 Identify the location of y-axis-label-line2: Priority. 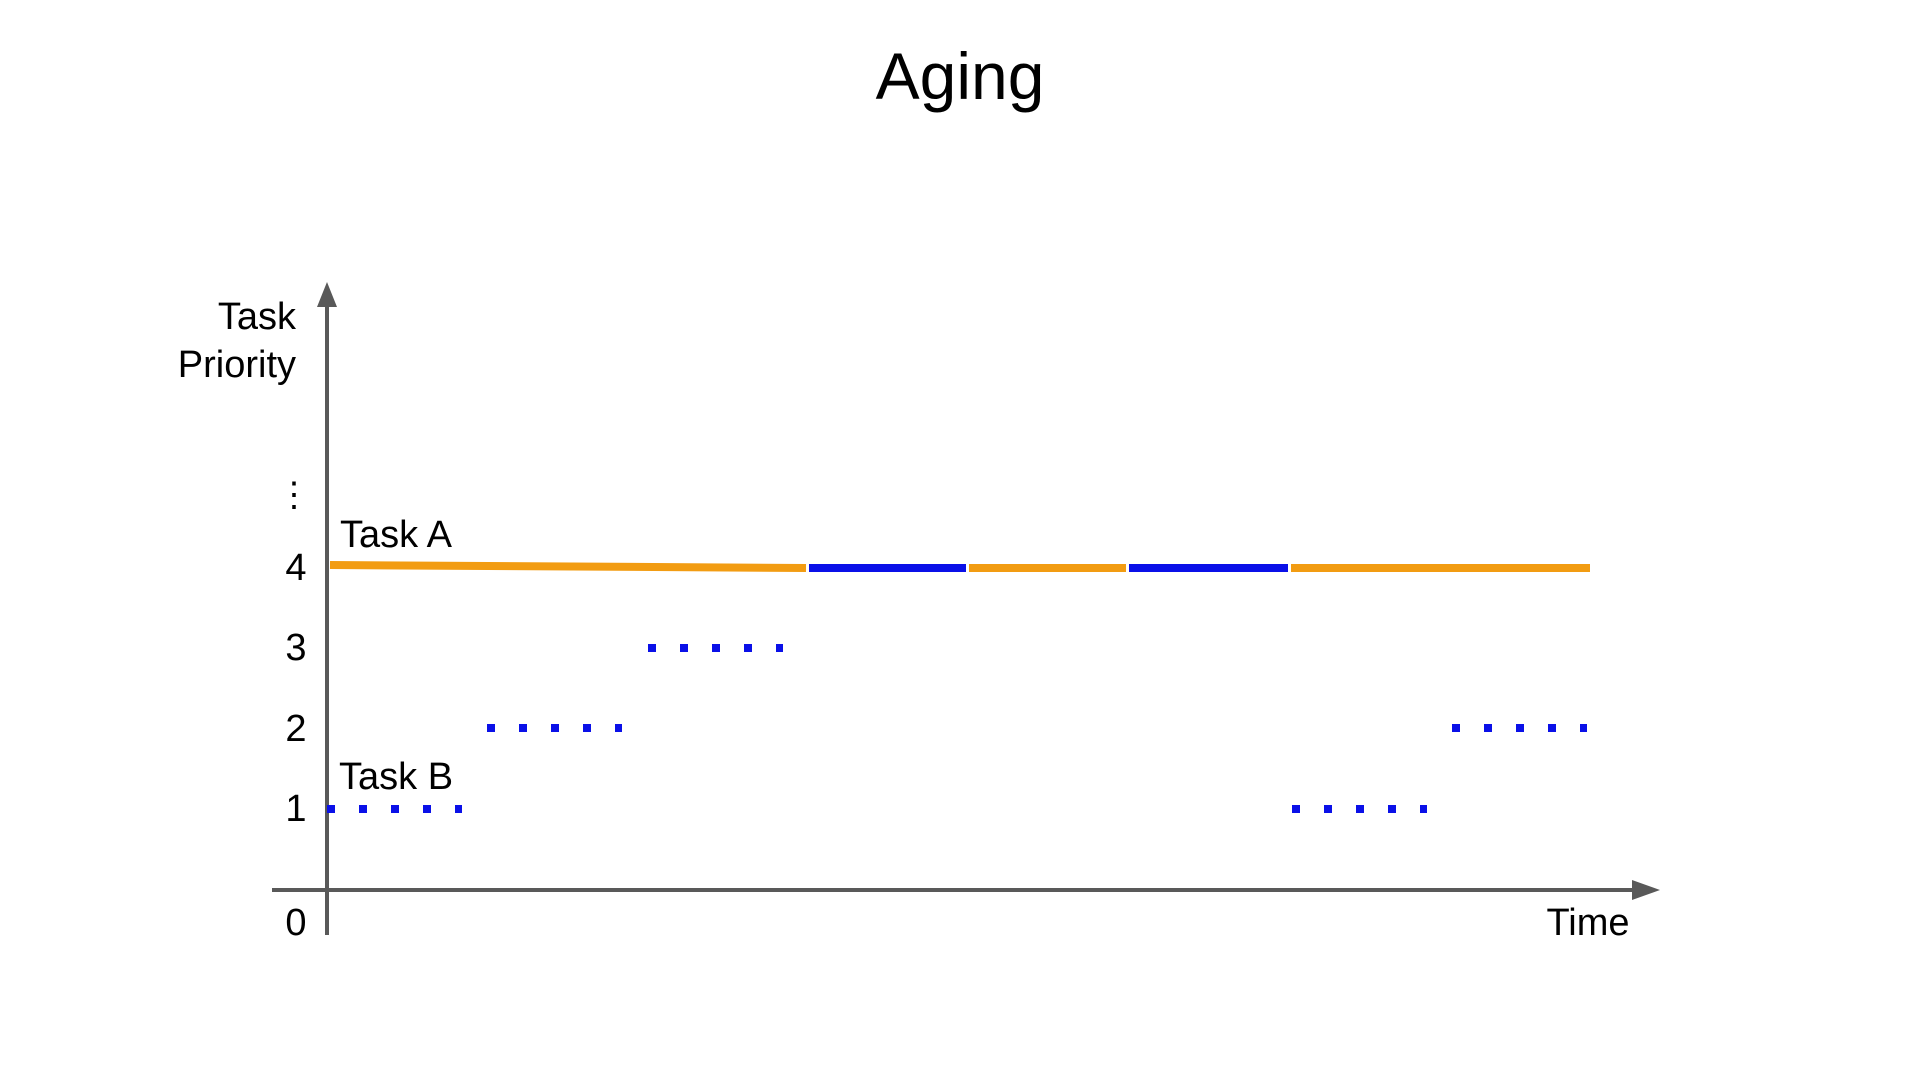
(237, 365).